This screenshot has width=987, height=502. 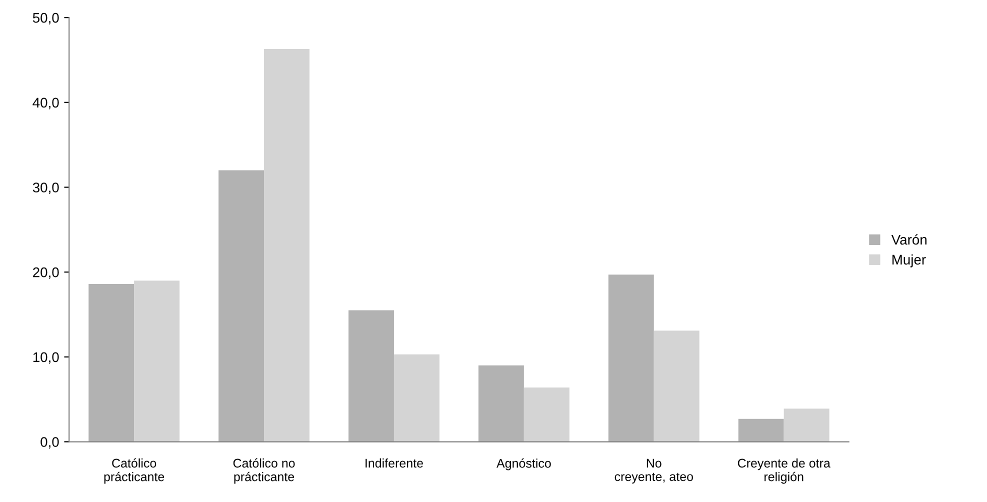 I want to click on y-tick-label: 40,0, so click(x=45, y=104).